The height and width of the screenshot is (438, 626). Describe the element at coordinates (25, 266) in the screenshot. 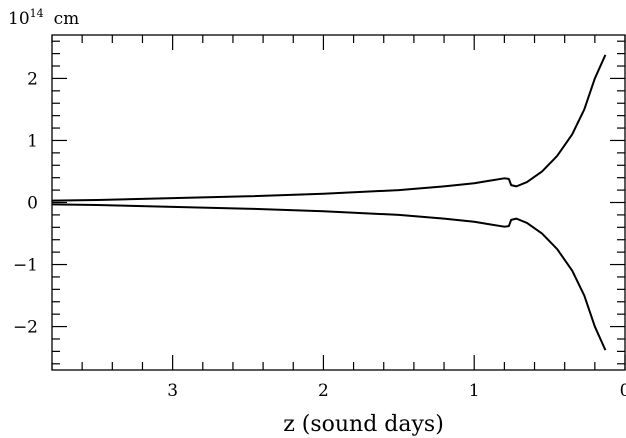

I see `y-tick-label: −1` at that location.